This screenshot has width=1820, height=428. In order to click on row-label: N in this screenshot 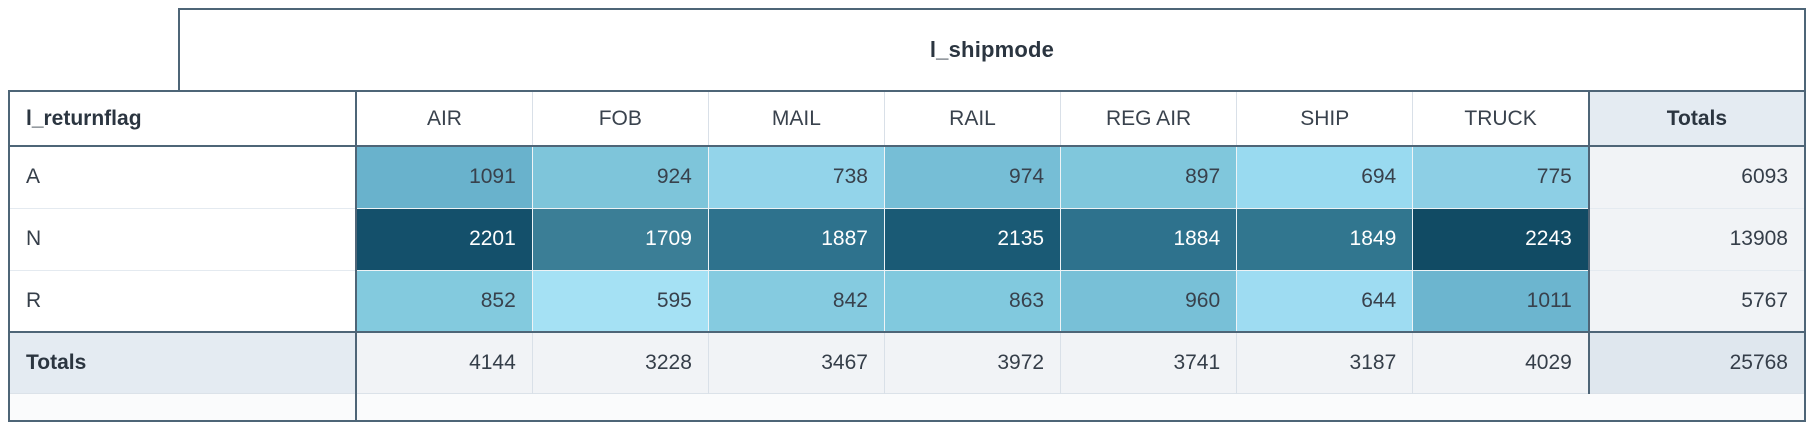, I will do `click(183, 239)`.